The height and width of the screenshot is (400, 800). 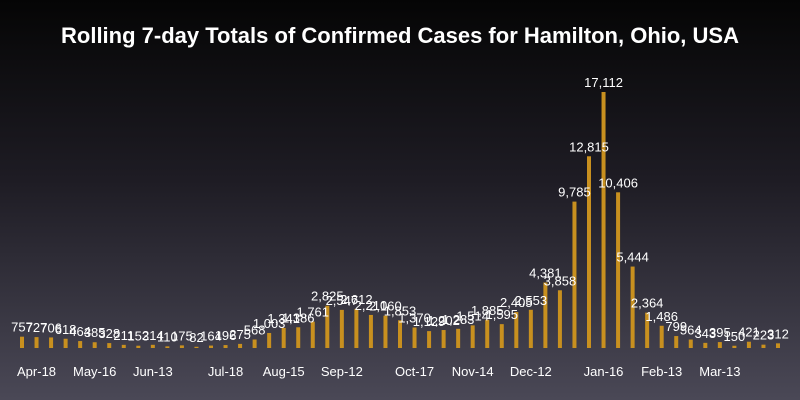 What do you see at coordinates (356, 299) in the screenshot?
I see `data-label: 2,612` at bounding box center [356, 299].